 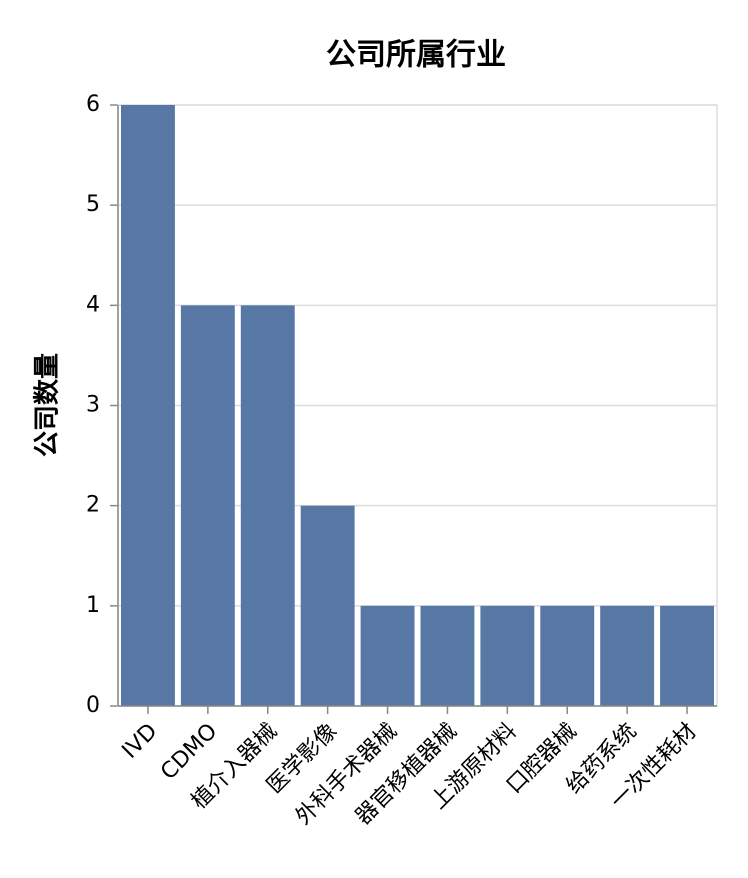 I want to click on x-tick-label: IVD, so click(x=140, y=741).